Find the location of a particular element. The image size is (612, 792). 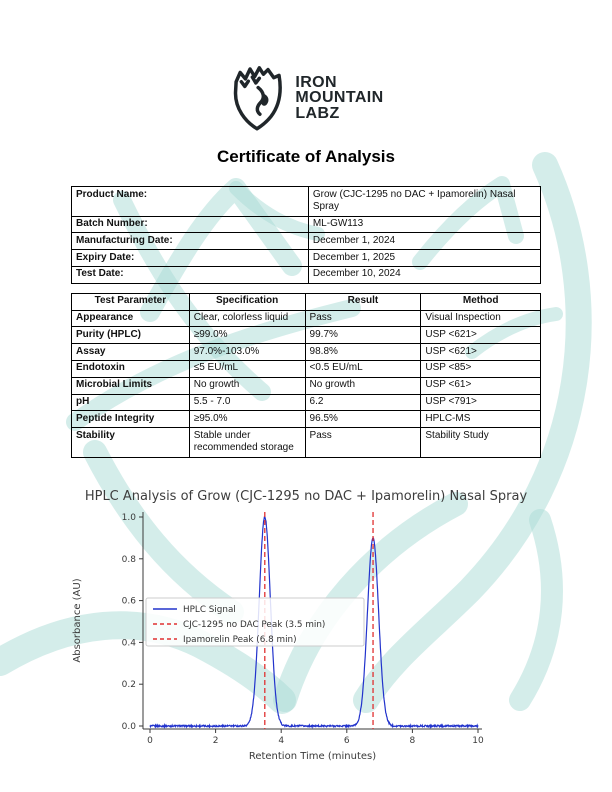

test-table-cell: 97.0%-103.0% is located at coordinates (247, 352).